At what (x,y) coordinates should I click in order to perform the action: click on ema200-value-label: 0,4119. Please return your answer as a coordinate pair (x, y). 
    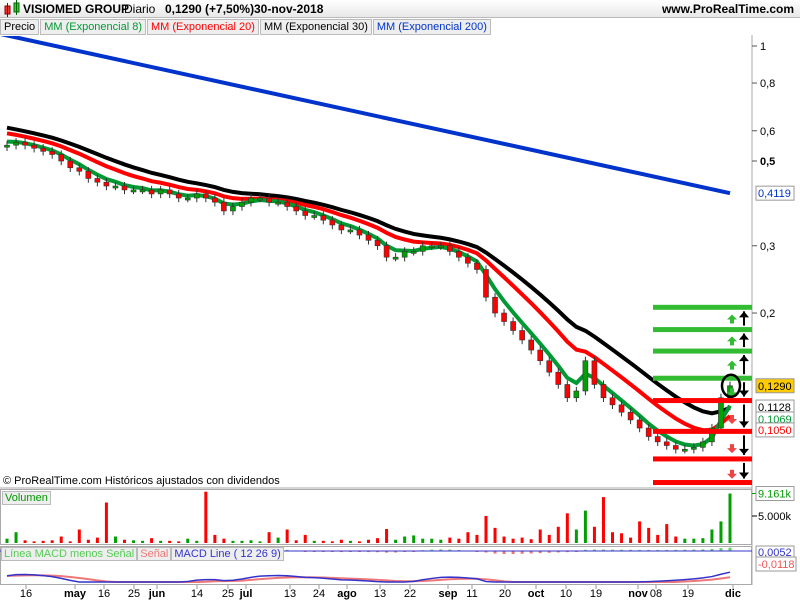
    Looking at the image, I should click on (774, 194).